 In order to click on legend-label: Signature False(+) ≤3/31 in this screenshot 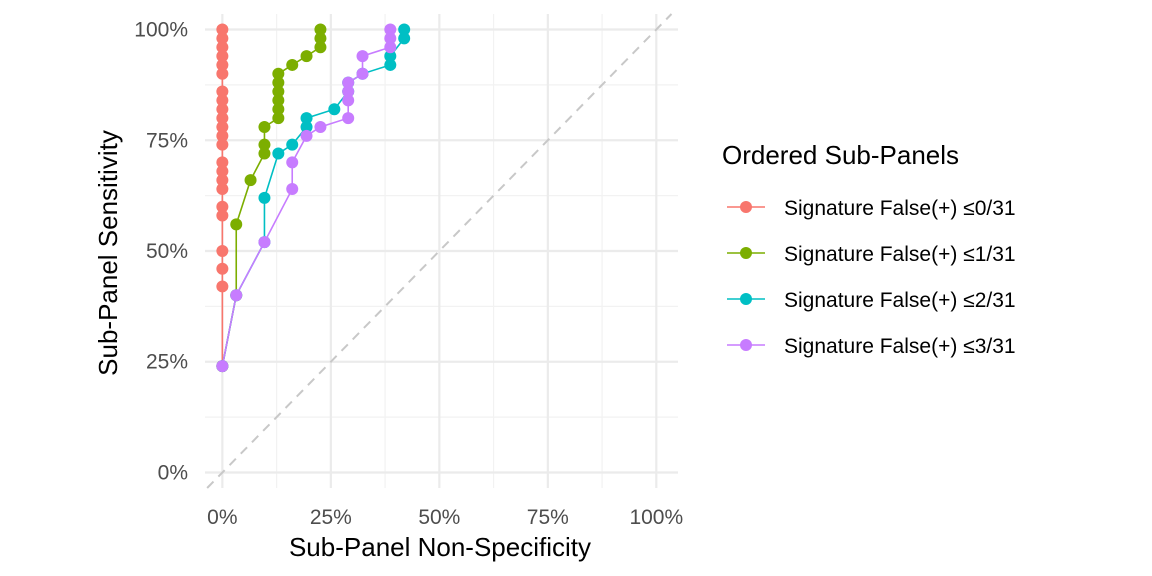, I will do `click(900, 346)`.